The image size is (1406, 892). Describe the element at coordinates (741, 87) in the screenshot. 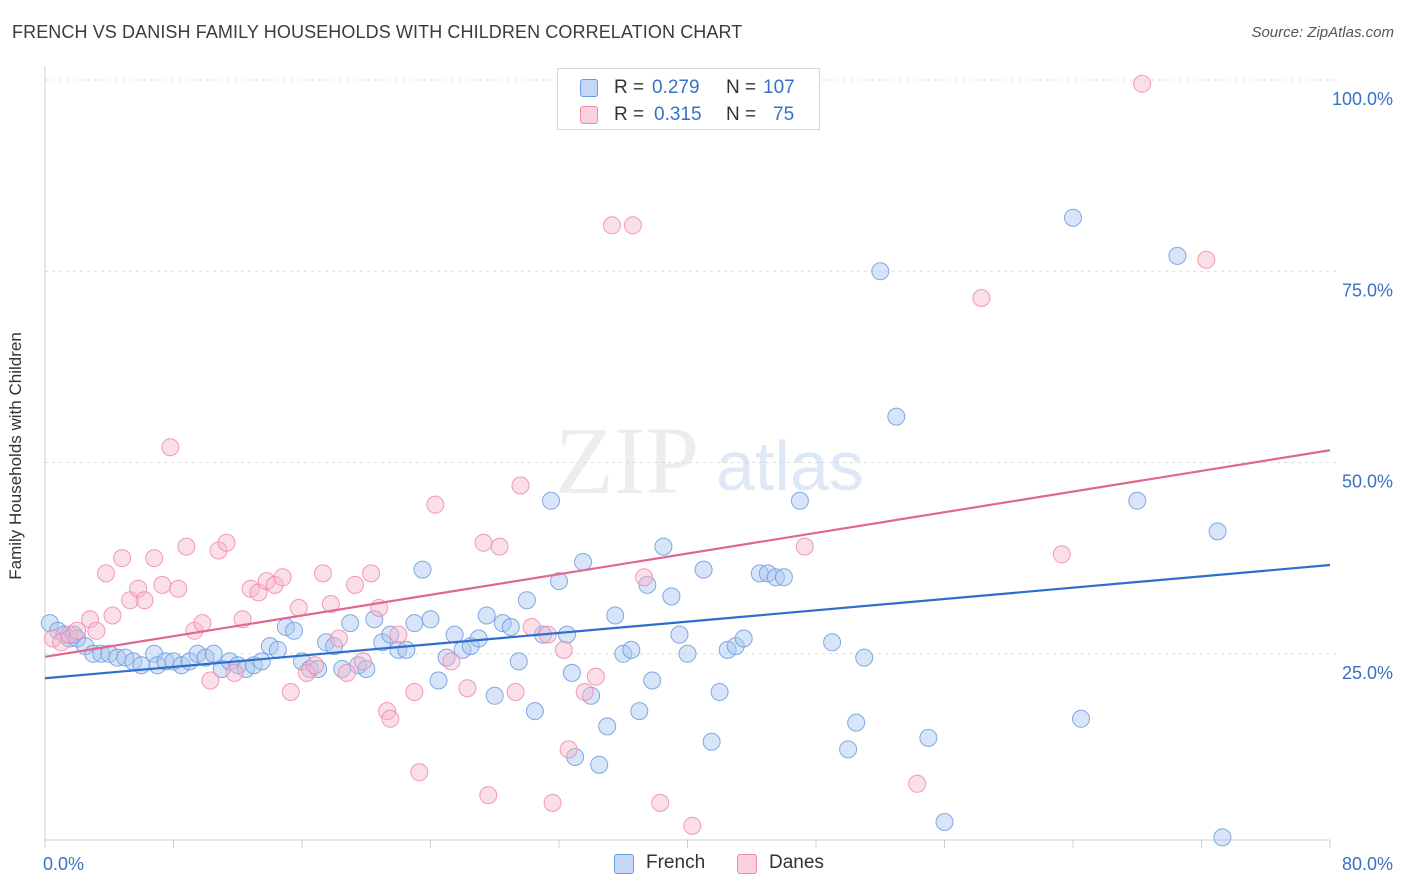

I see `french-n-label: N =` at that location.